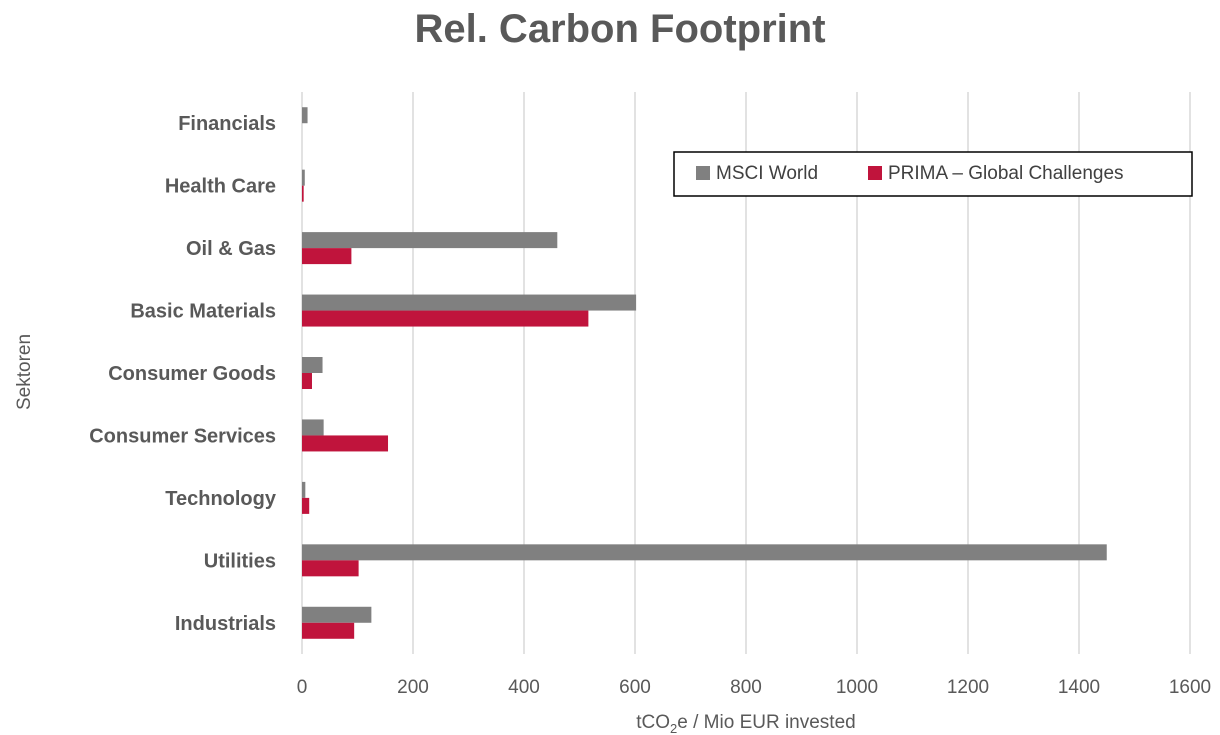 The width and height of the screenshot is (1220, 735). Describe the element at coordinates (203, 312) in the screenshot. I see `category-label-basic-materials: Basic Materials` at that location.